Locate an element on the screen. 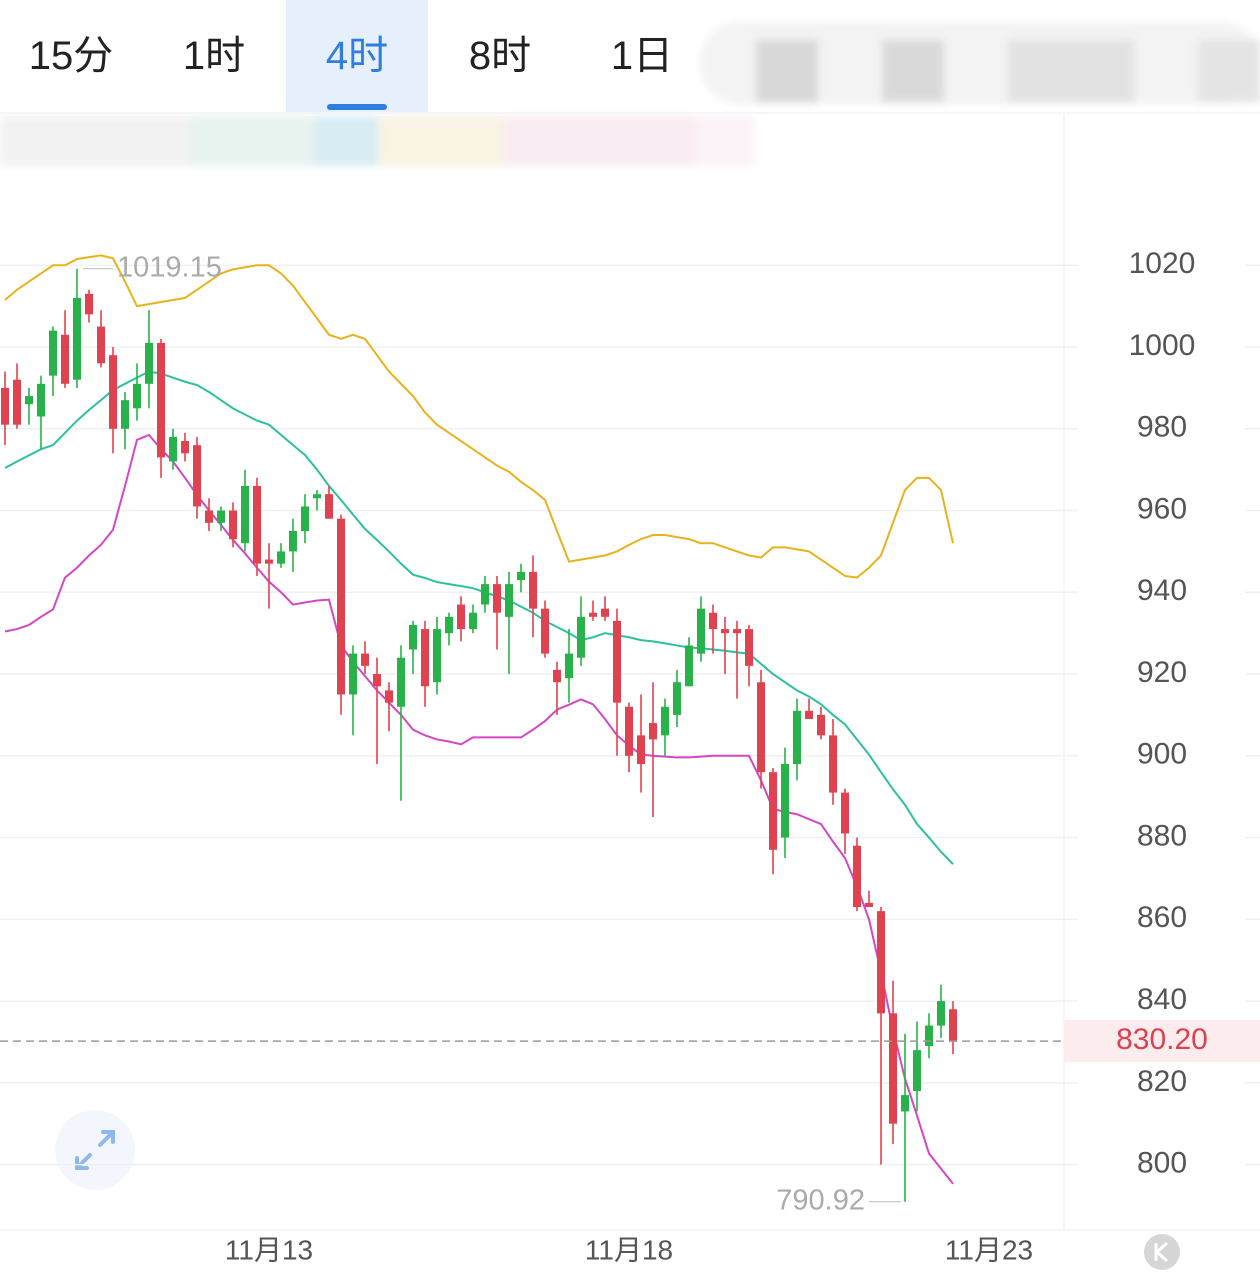 This screenshot has height=1280, width=1260. y-tick-label: 980 is located at coordinates (1162, 427).